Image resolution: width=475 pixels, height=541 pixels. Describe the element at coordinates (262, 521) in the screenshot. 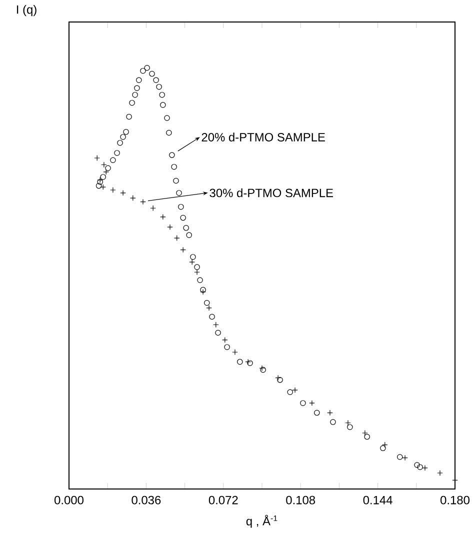

I see `x-axis-title: q , Å$^{-1}$` at that location.